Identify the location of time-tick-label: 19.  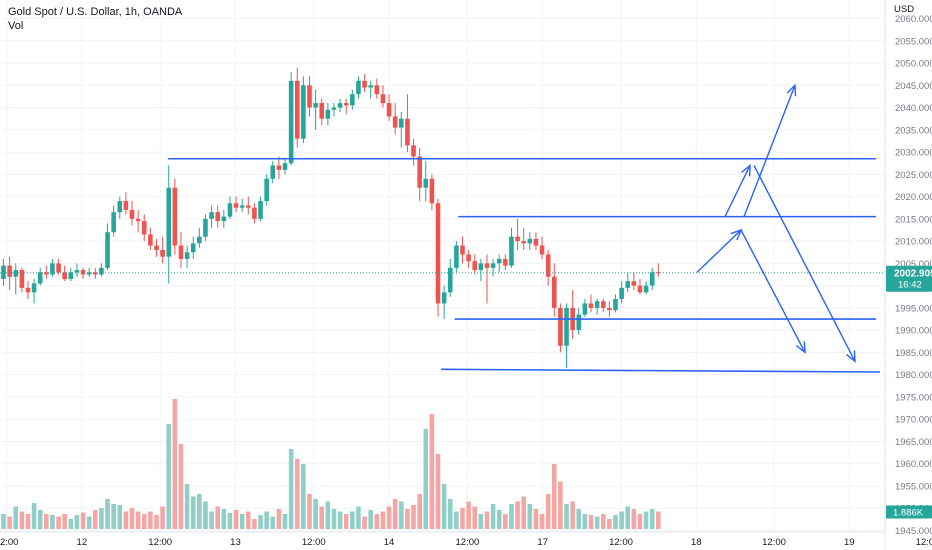
(849, 542).